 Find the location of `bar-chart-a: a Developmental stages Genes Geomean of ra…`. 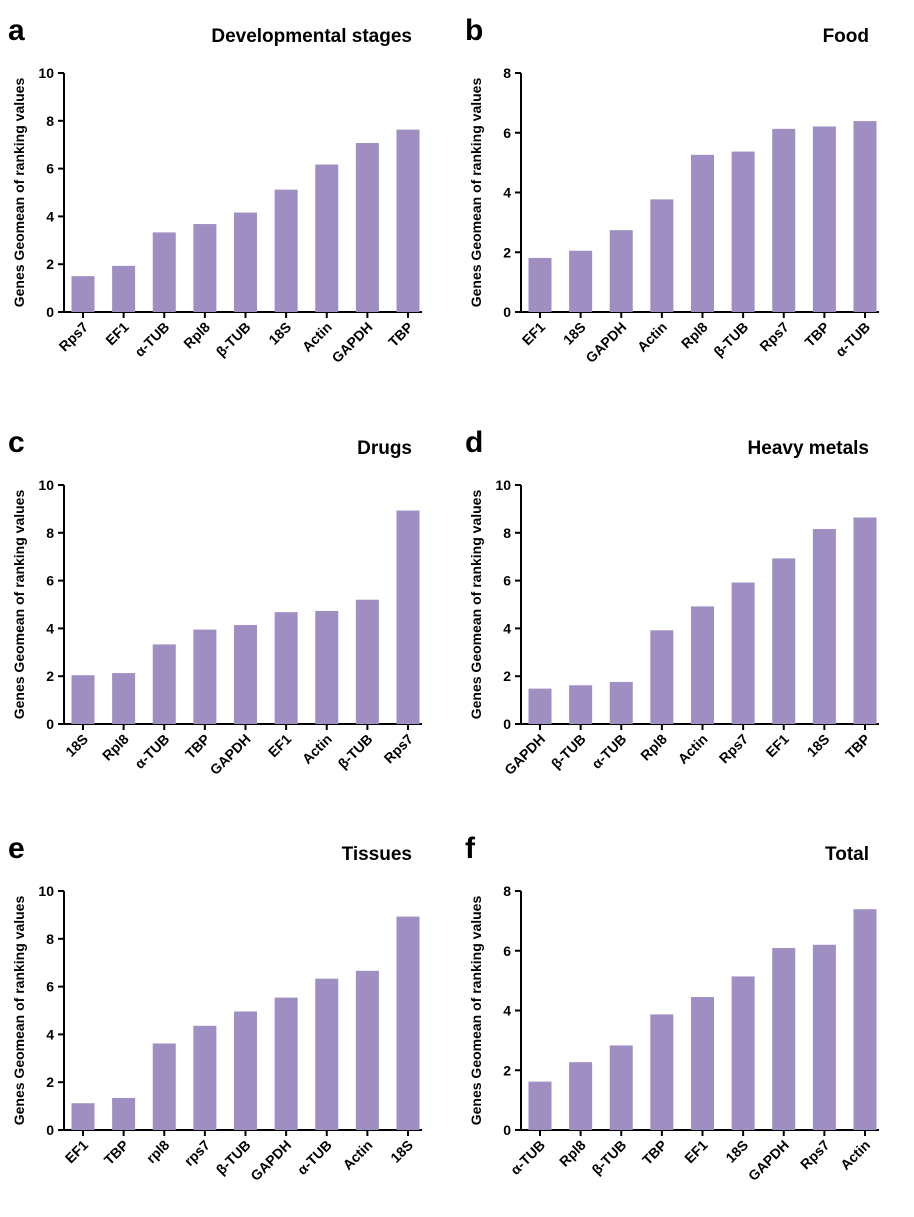

bar-chart-a: a Developmental stages Genes Geomean of ra… is located at coordinates (215, 190).